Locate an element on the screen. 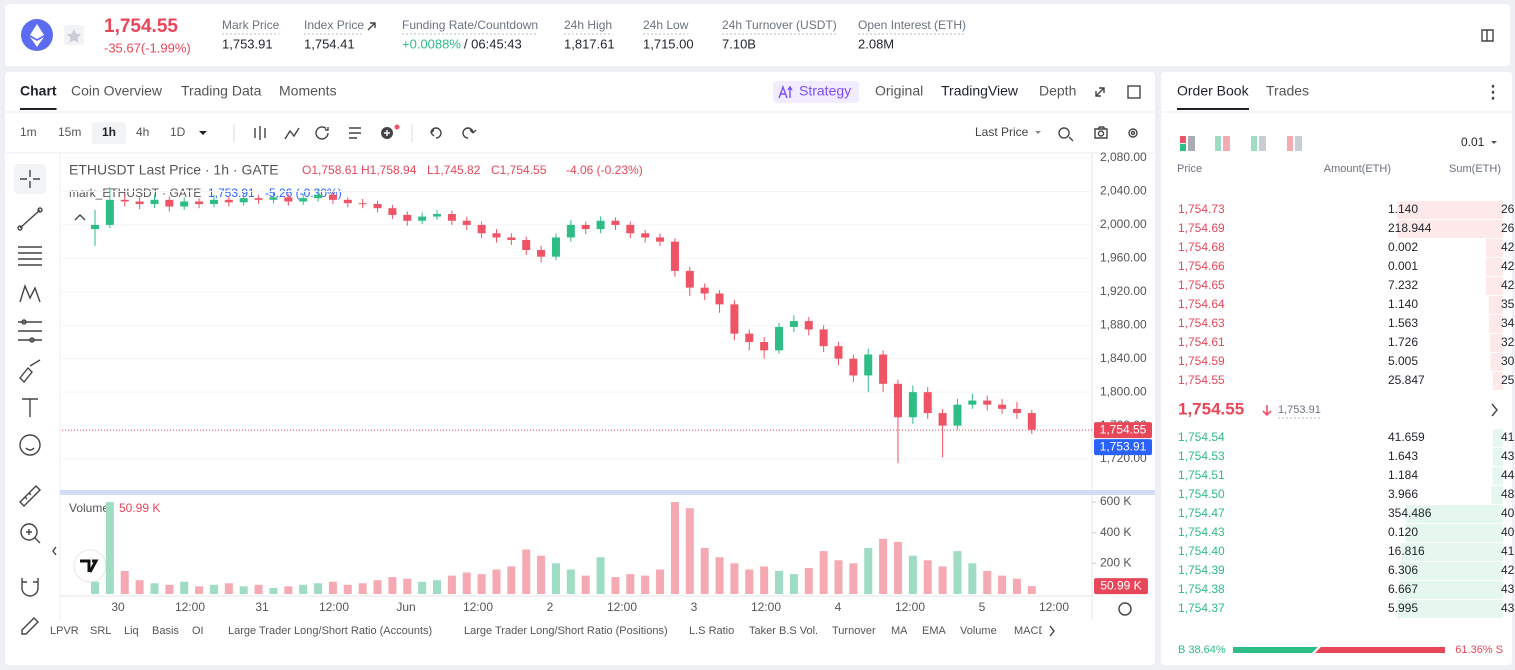  book-amount: 1.726 is located at coordinates (1403, 342).